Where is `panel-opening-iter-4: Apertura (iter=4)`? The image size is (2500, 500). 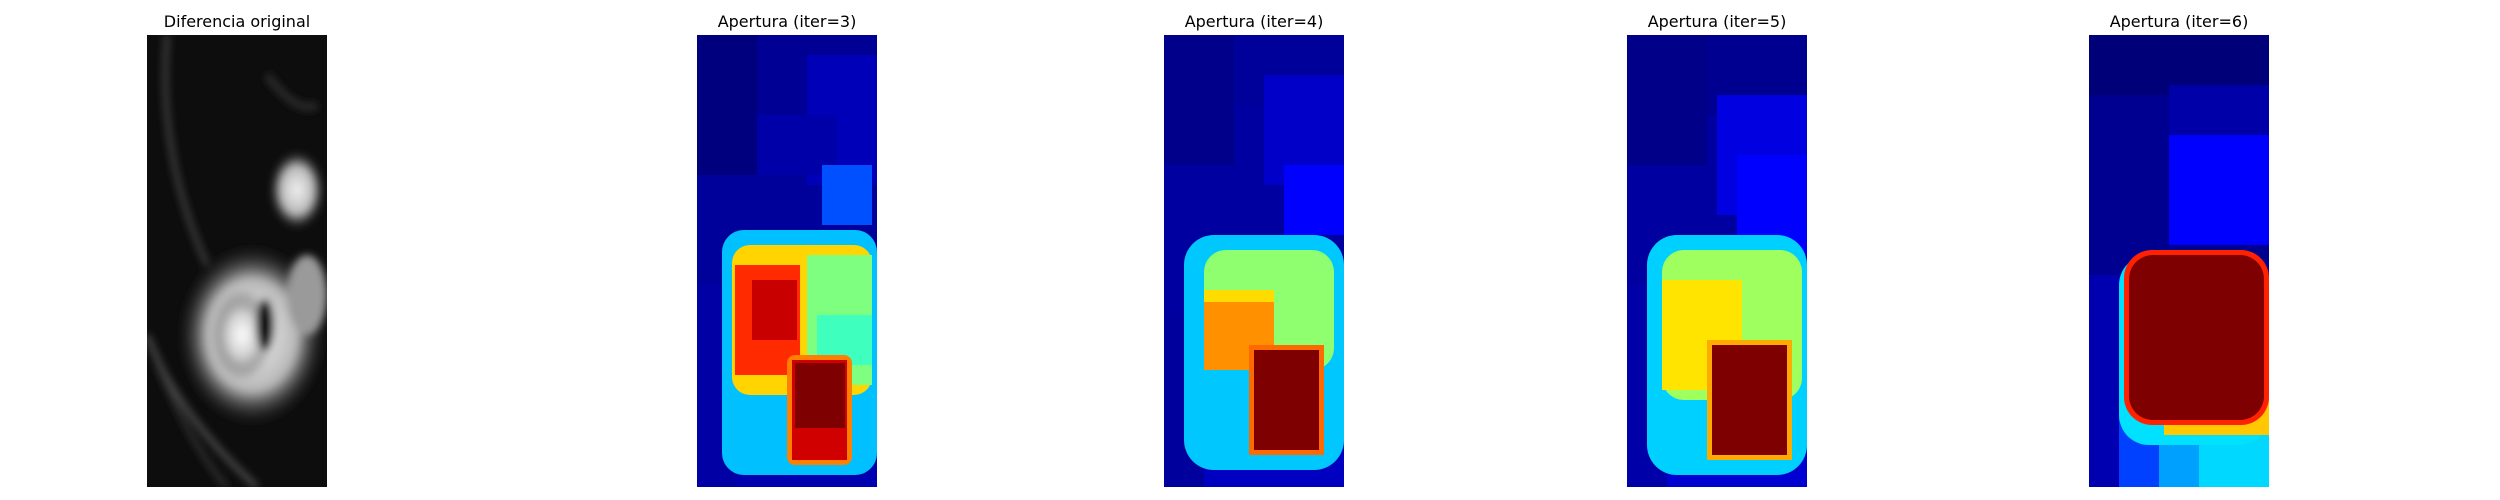 panel-opening-iter-4: Apertura (iter=4) is located at coordinates (1254, 250).